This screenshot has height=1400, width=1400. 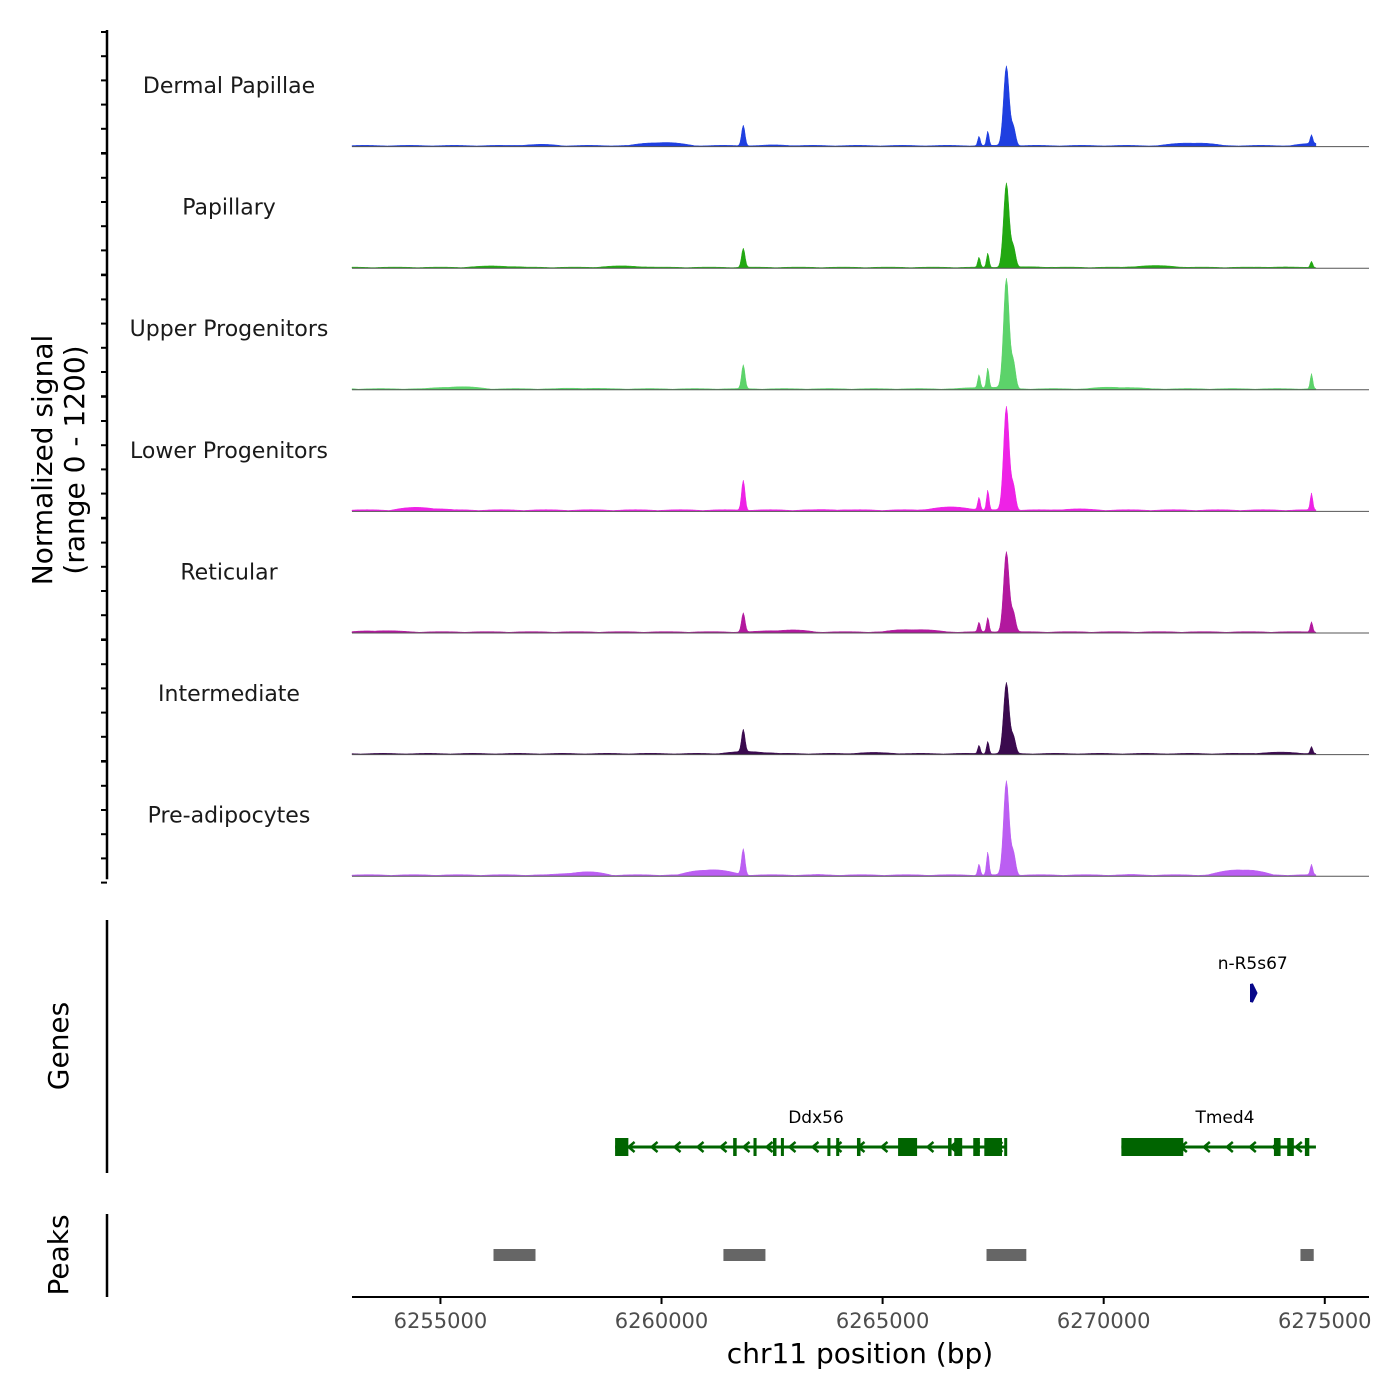 What do you see at coordinates (229, 451) in the screenshot?
I see `track-label: Lower Progenitors` at bounding box center [229, 451].